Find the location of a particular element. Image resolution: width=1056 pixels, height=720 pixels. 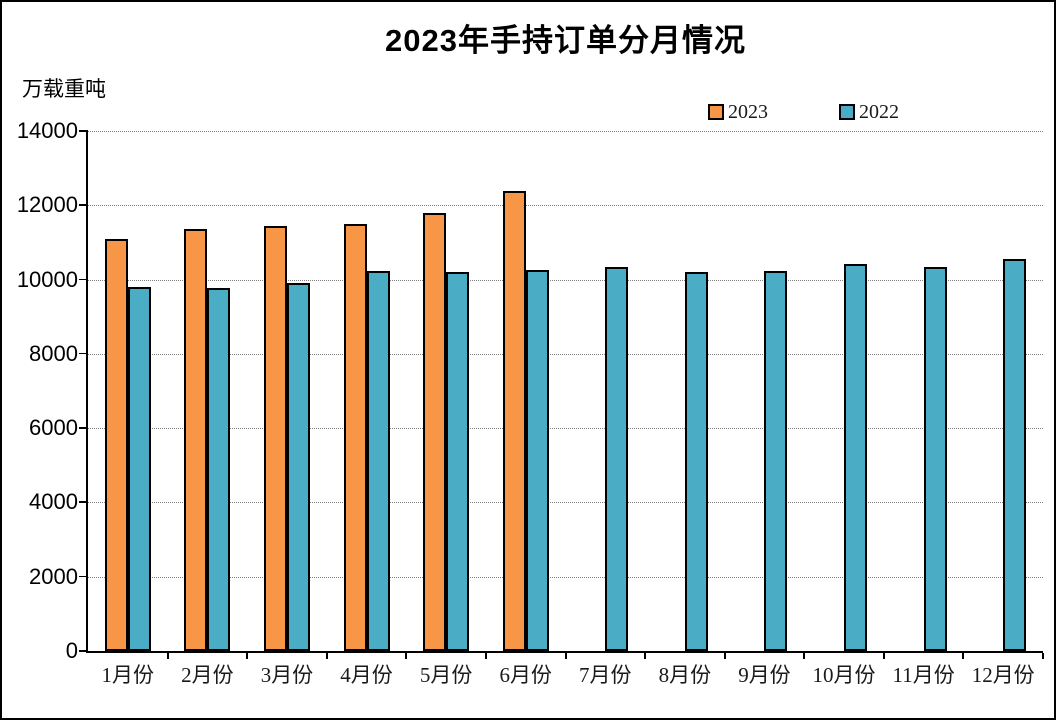

x-tick-label-7月份: 7月份 is located at coordinates (605, 675).